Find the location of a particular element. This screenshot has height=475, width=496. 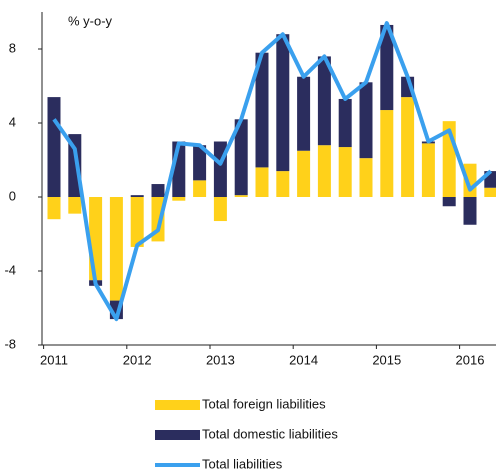

y-tick-label: 4 is located at coordinates (12, 121).